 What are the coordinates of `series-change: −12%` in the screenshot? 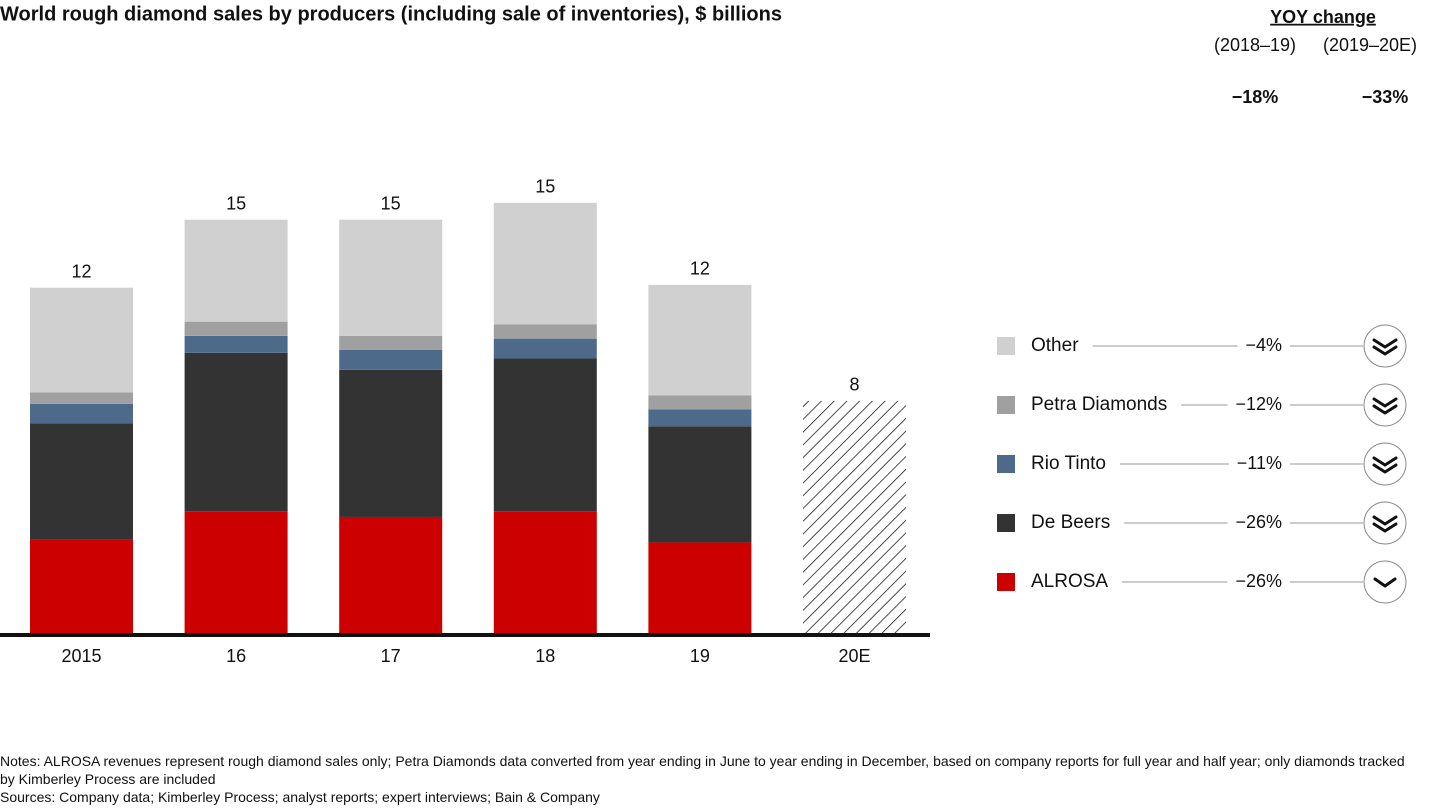 It's located at (1258, 404).